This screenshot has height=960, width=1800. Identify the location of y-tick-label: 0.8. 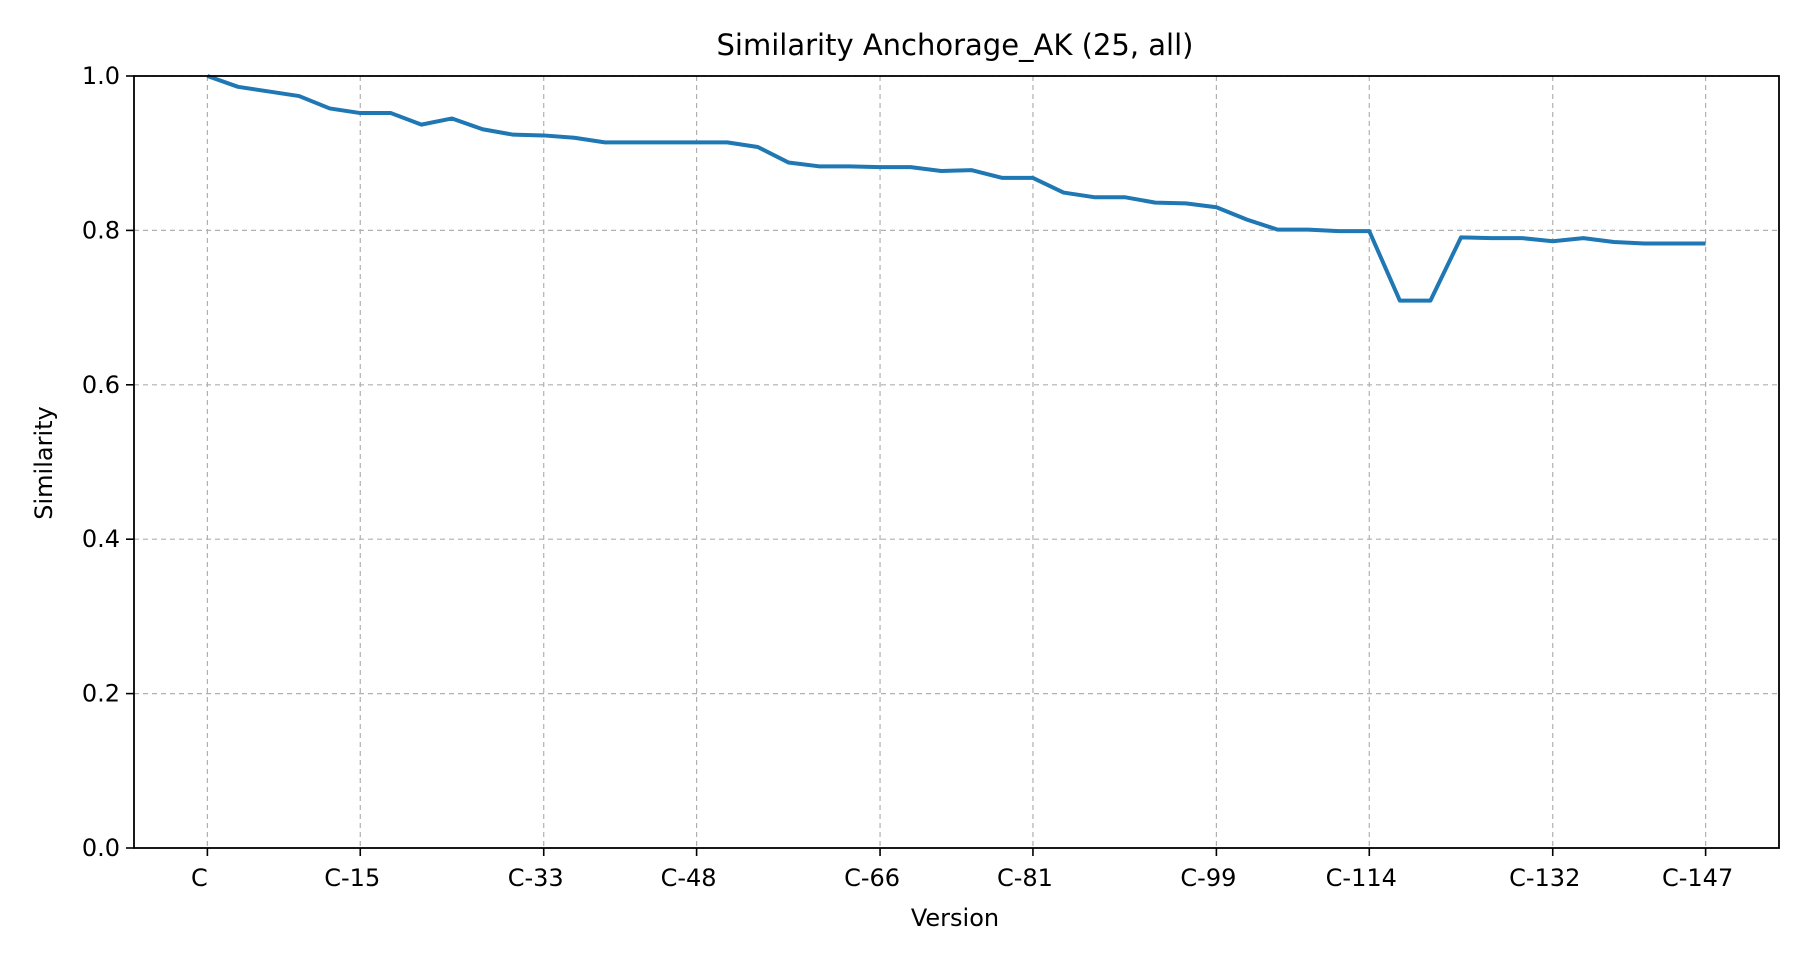
(101, 230).